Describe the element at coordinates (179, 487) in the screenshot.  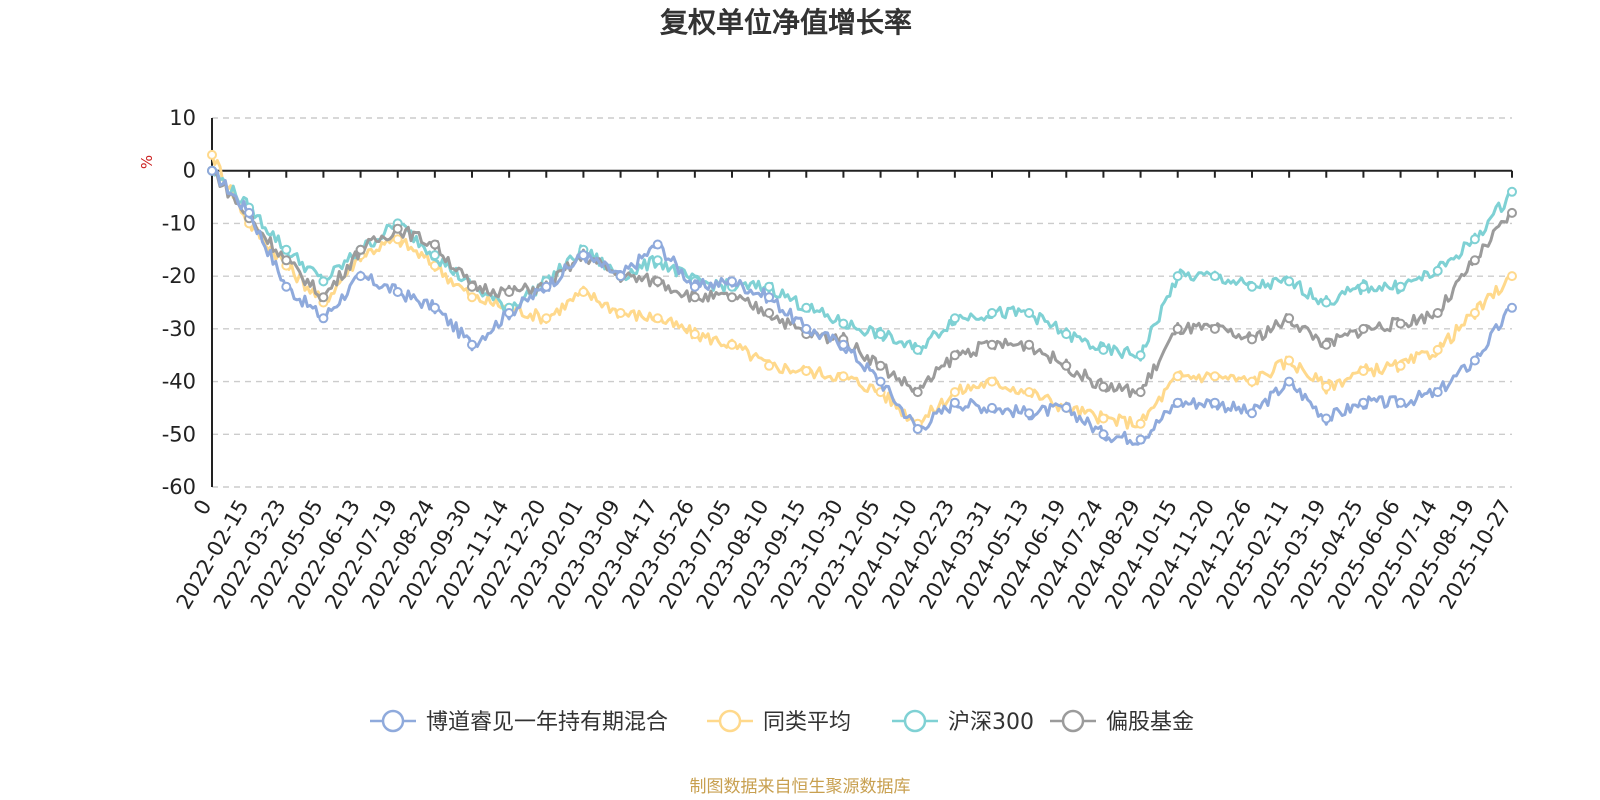
I see `y-tick-label: -60` at that location.